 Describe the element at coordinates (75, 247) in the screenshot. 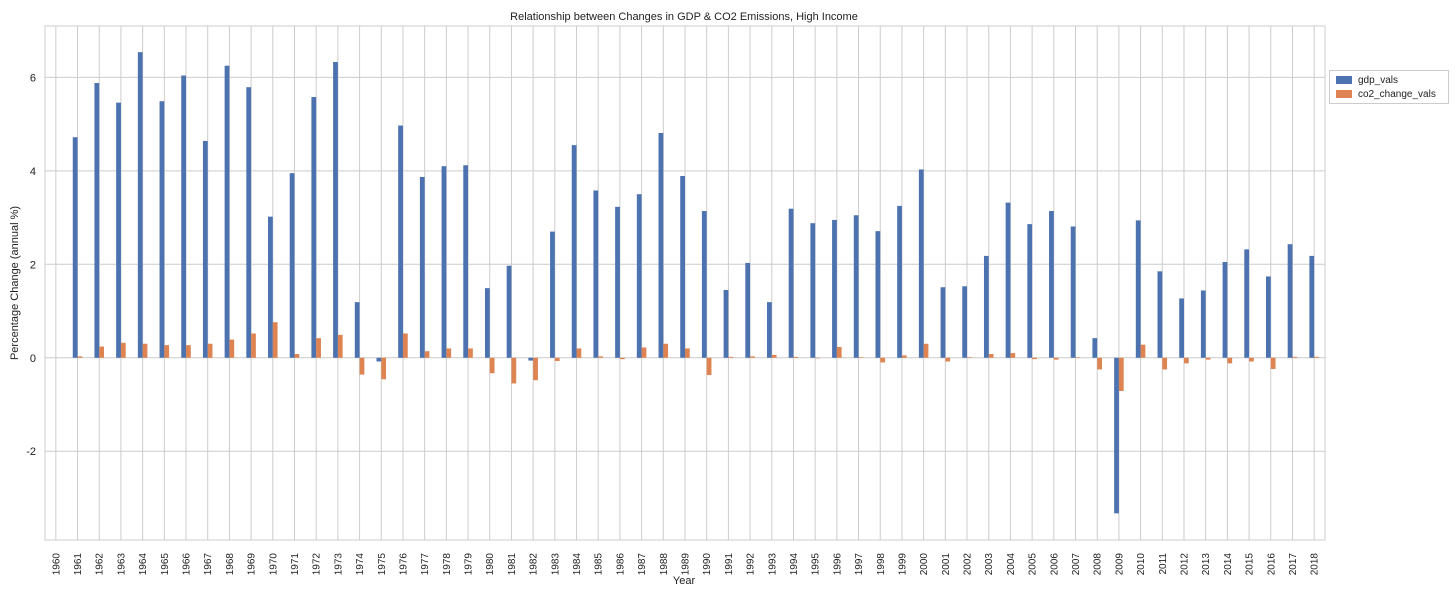

I see `gdp-bar-1961` at that location.